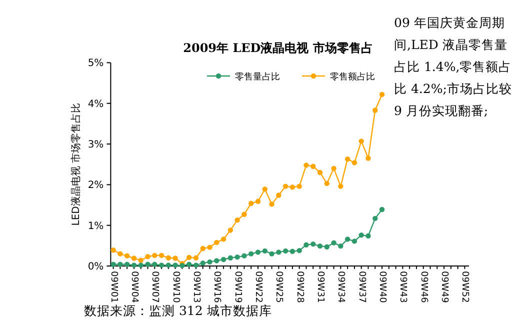 The width and height of the screenshot is (530, 322). What do you see at coordinates (423, 287) in the screenshot?
I see `x-tick-label: 09W46` at bounding box center [423, 287].